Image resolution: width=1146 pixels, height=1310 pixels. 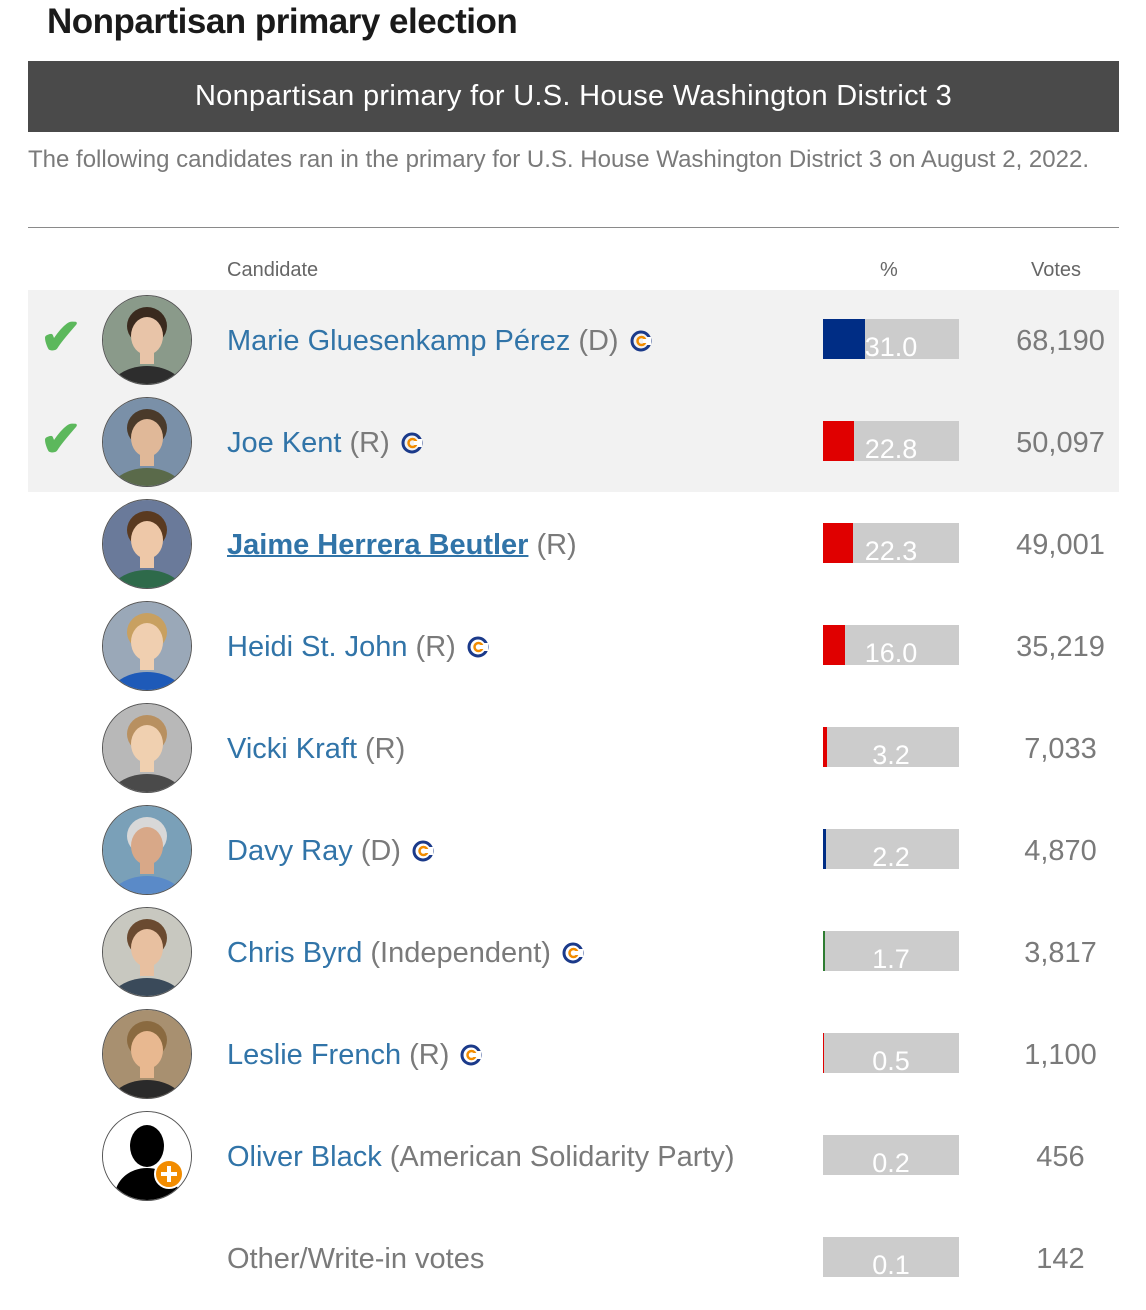 I want to click on candidate-votes: 3,817, so click(x=1060, y=952).